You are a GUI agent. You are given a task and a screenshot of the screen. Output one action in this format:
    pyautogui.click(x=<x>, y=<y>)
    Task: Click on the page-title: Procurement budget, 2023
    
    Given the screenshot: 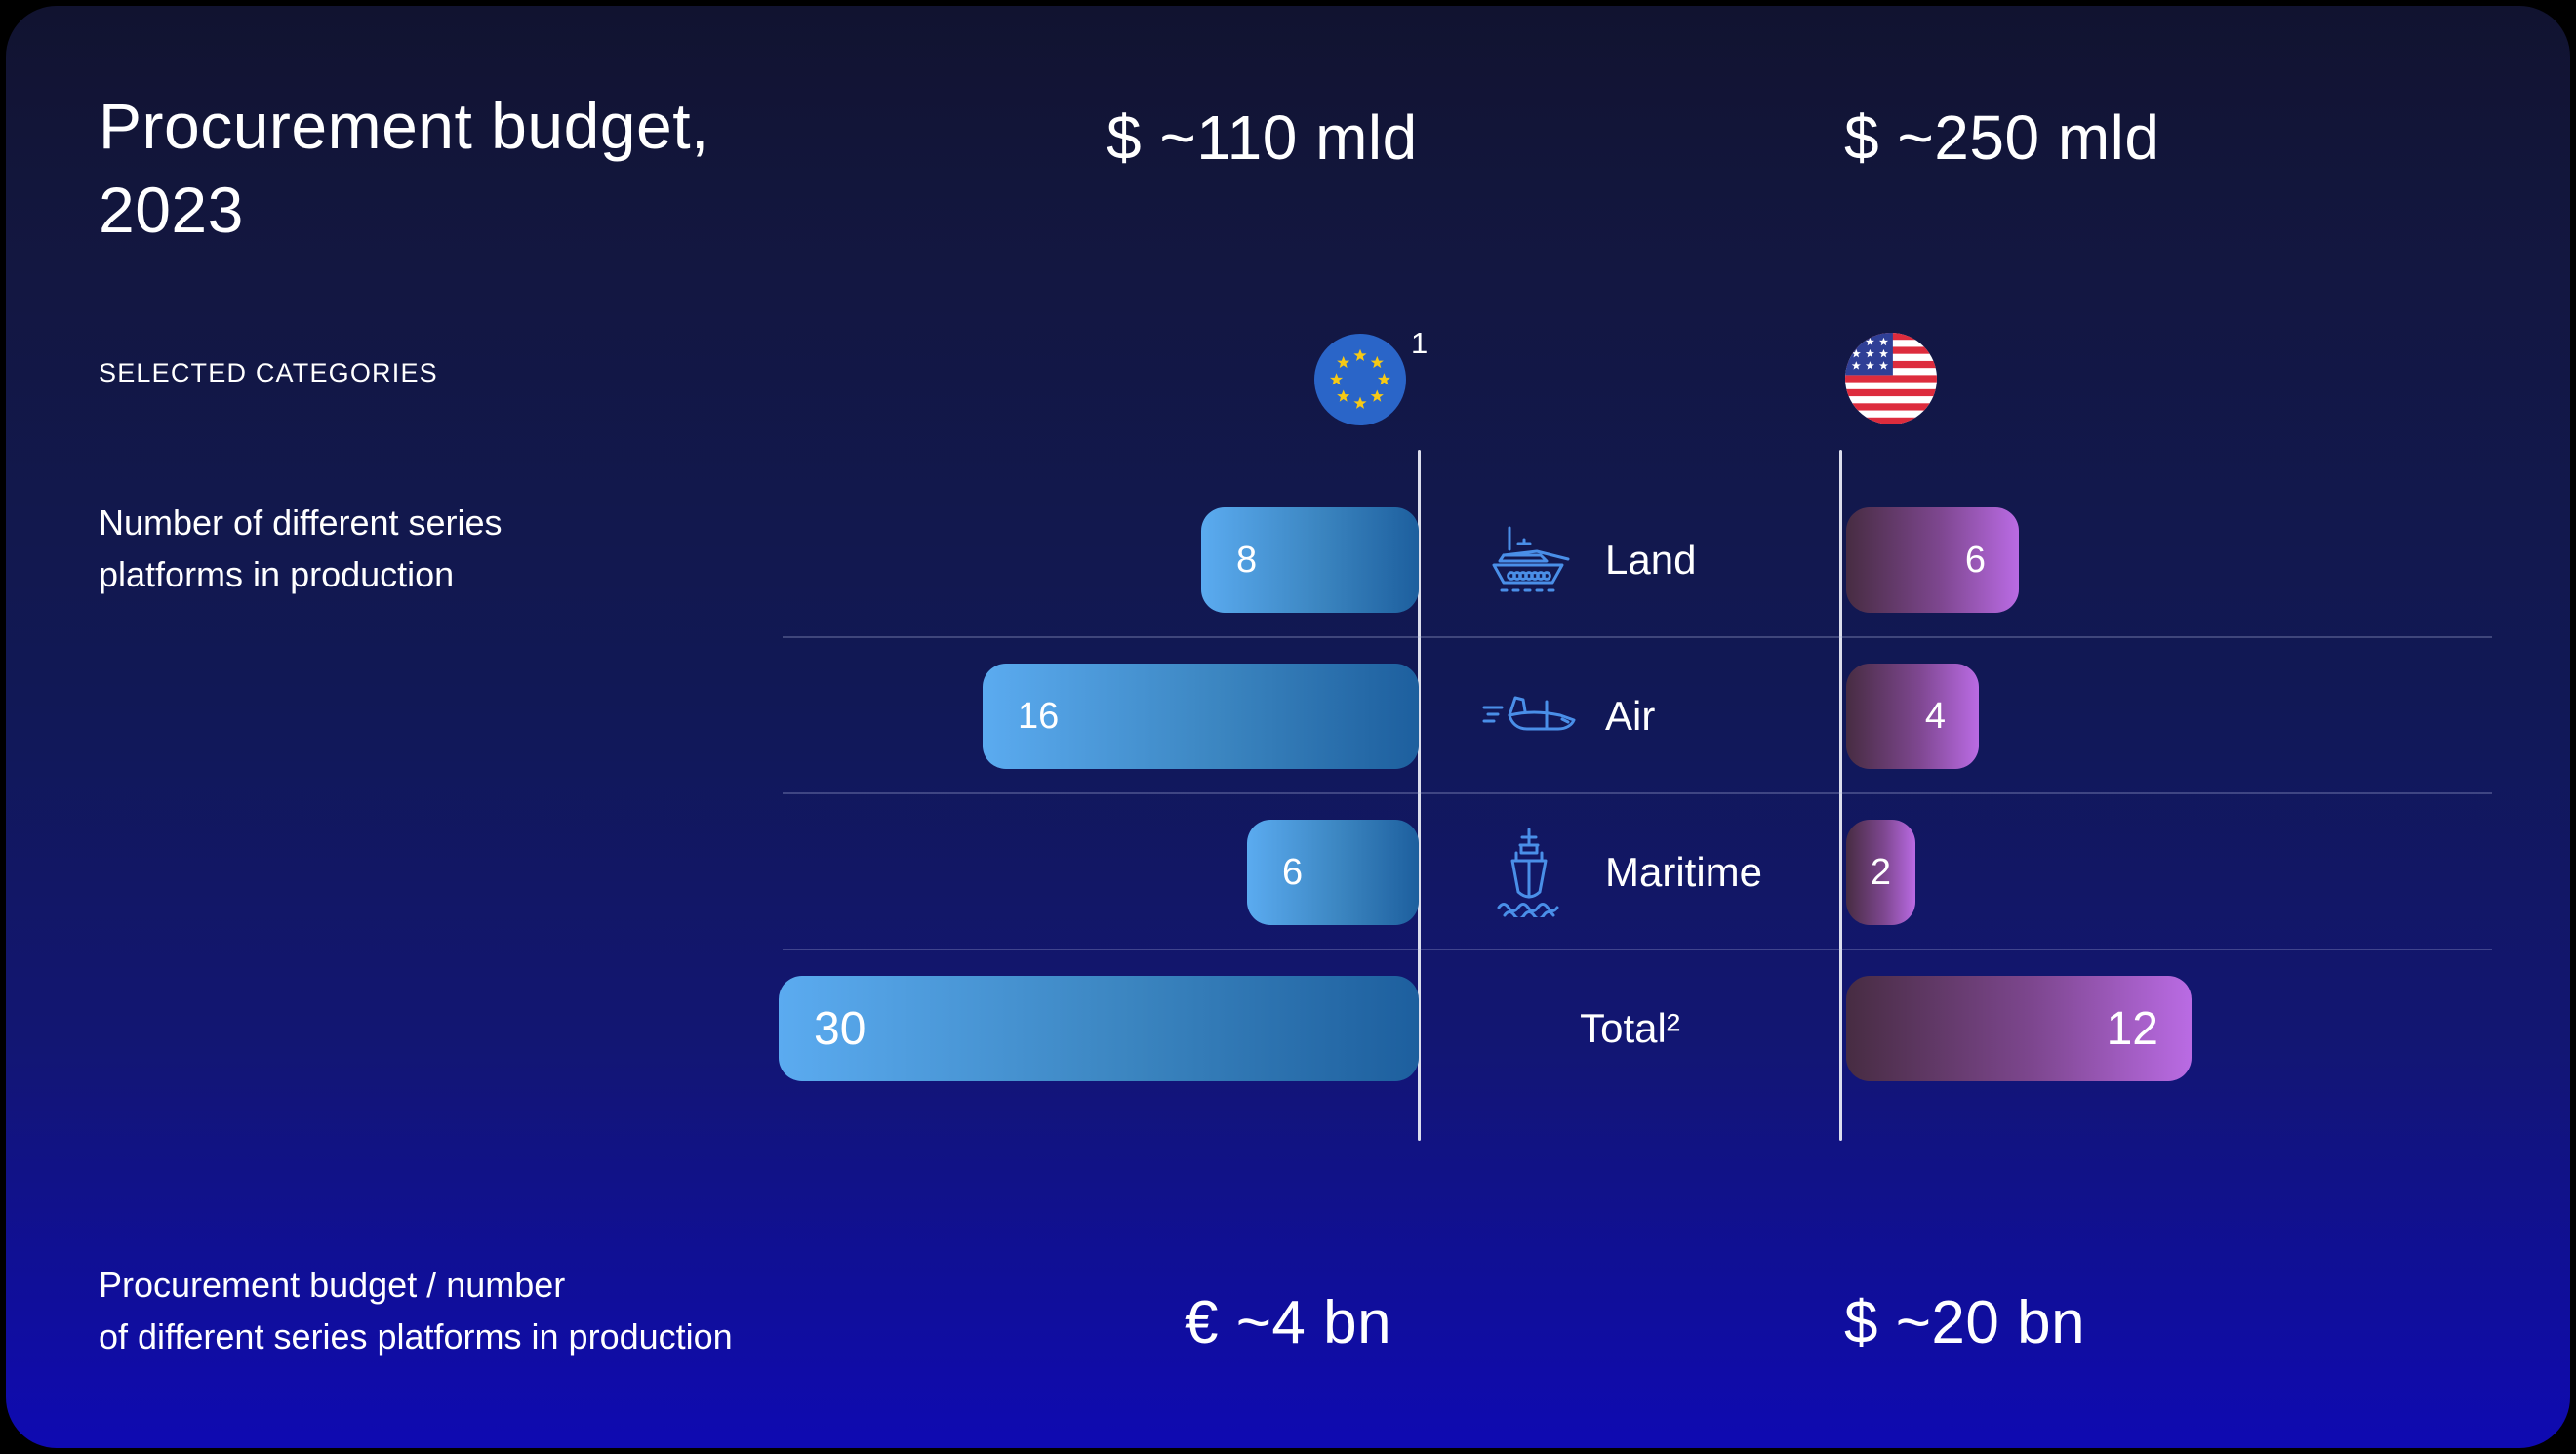 What is the action you would take?
    pyautogui.click(x=404, y=168)
    